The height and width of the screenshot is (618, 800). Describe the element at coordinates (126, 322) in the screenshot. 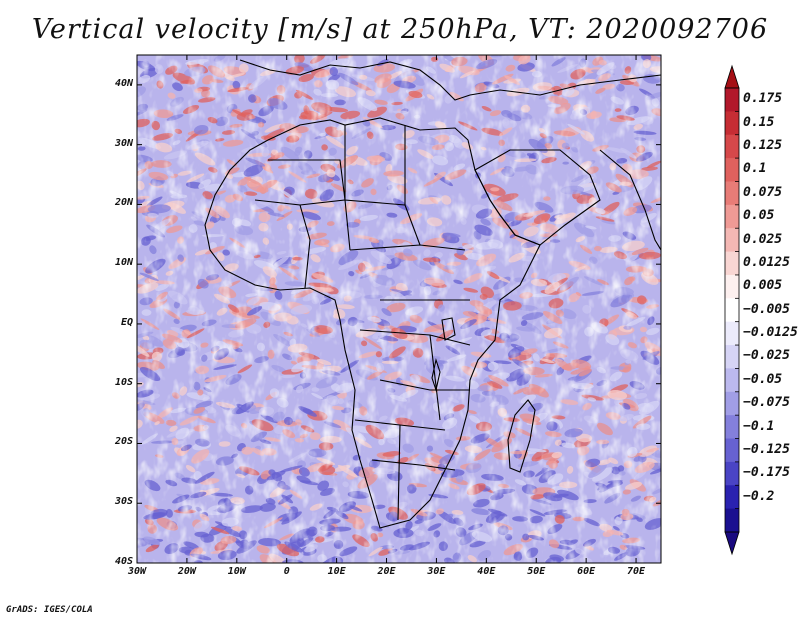

I see `lat-label: EQ` at that location.